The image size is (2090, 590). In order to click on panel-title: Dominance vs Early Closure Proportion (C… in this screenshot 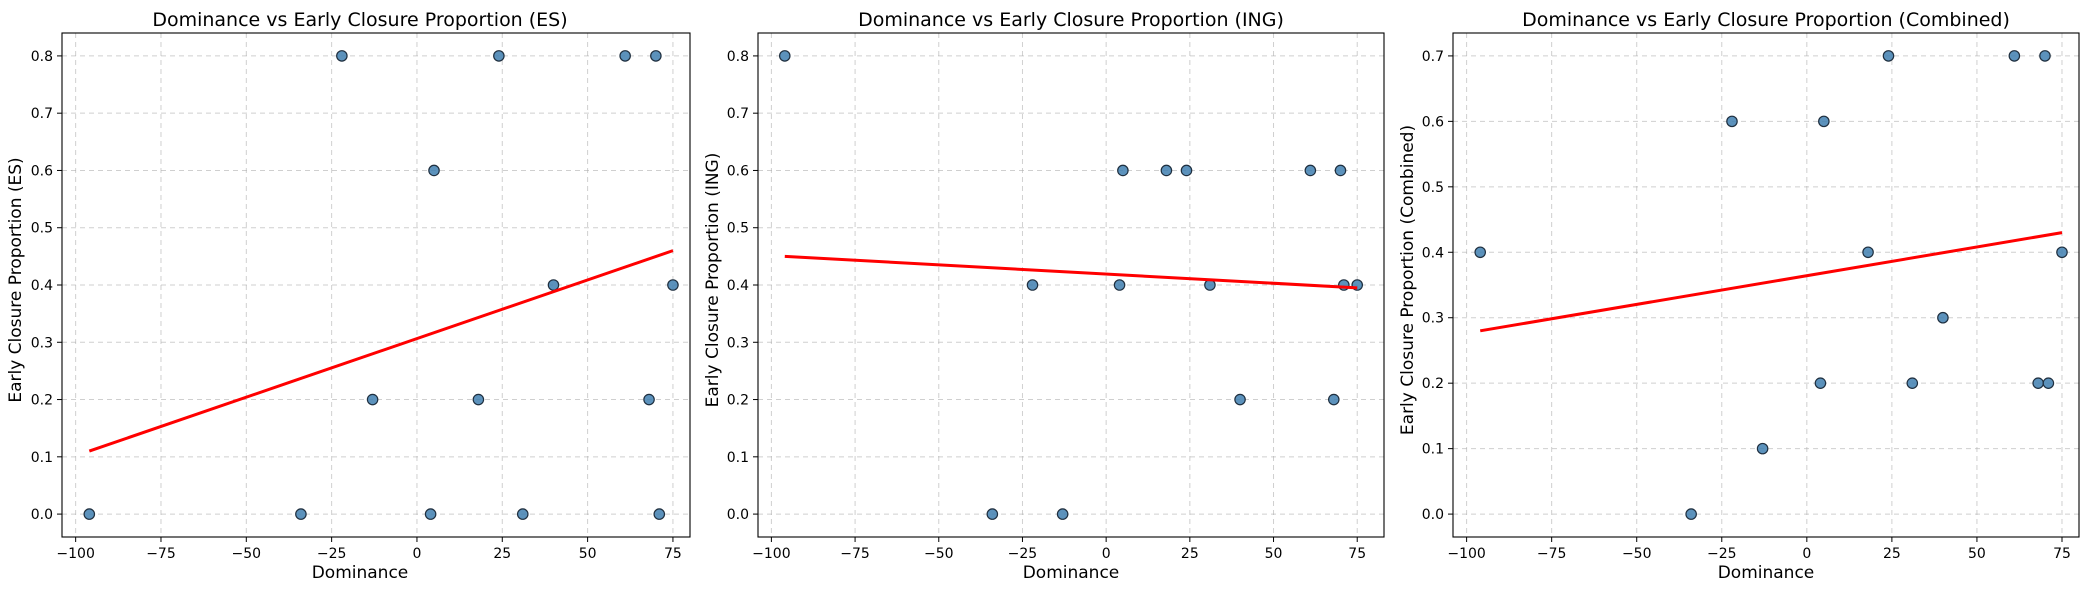, I will do `click(1766, 20)`.